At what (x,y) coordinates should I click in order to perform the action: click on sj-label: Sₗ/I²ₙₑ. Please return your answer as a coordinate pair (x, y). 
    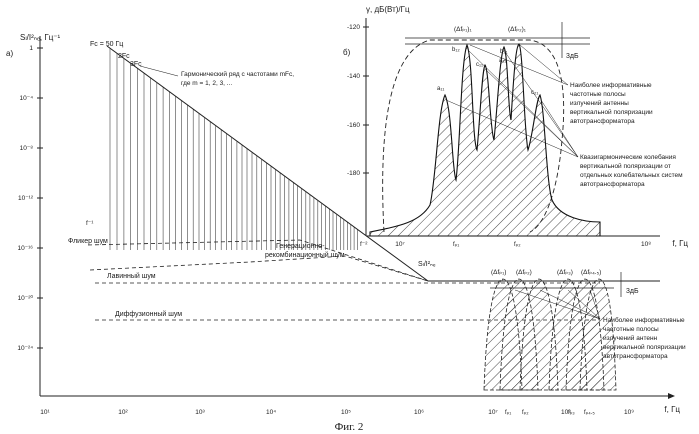
    Looking at the image, I should click on (427, 264).